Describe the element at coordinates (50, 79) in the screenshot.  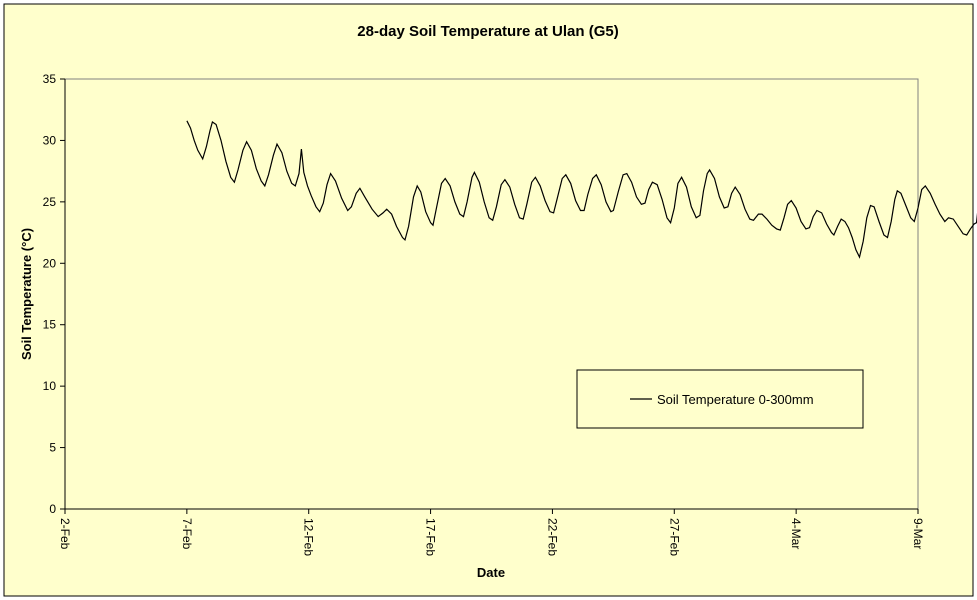
I see `y-tick-label: 35` at that location.